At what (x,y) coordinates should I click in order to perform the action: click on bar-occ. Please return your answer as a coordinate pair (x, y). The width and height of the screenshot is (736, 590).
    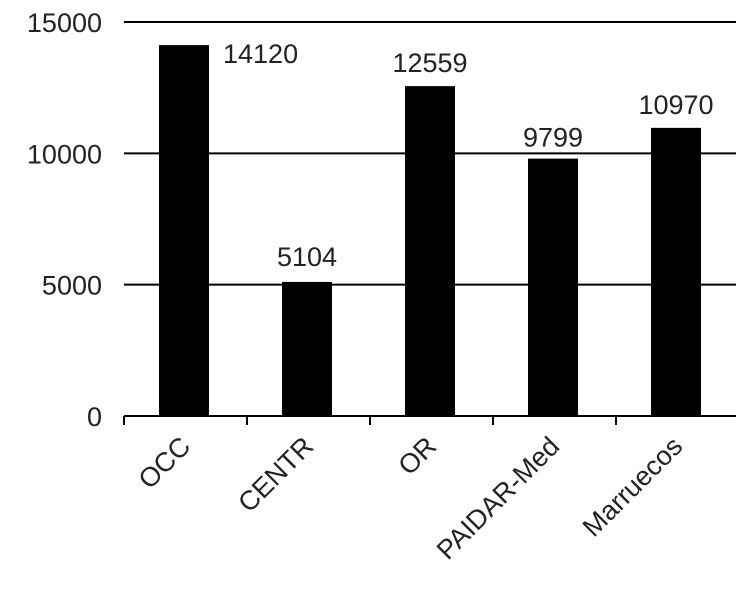
    Looking at the image, I should click on (184, 231).